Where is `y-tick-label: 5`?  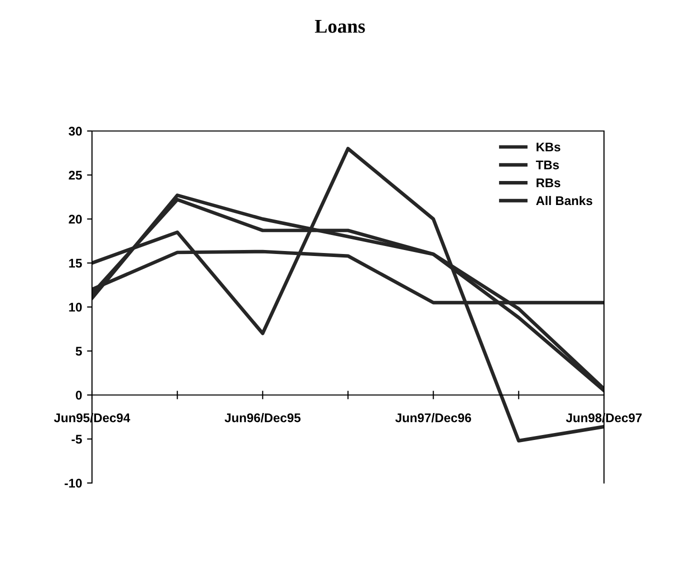
y-tick-label: 5 is located at coordinates (79, 351).